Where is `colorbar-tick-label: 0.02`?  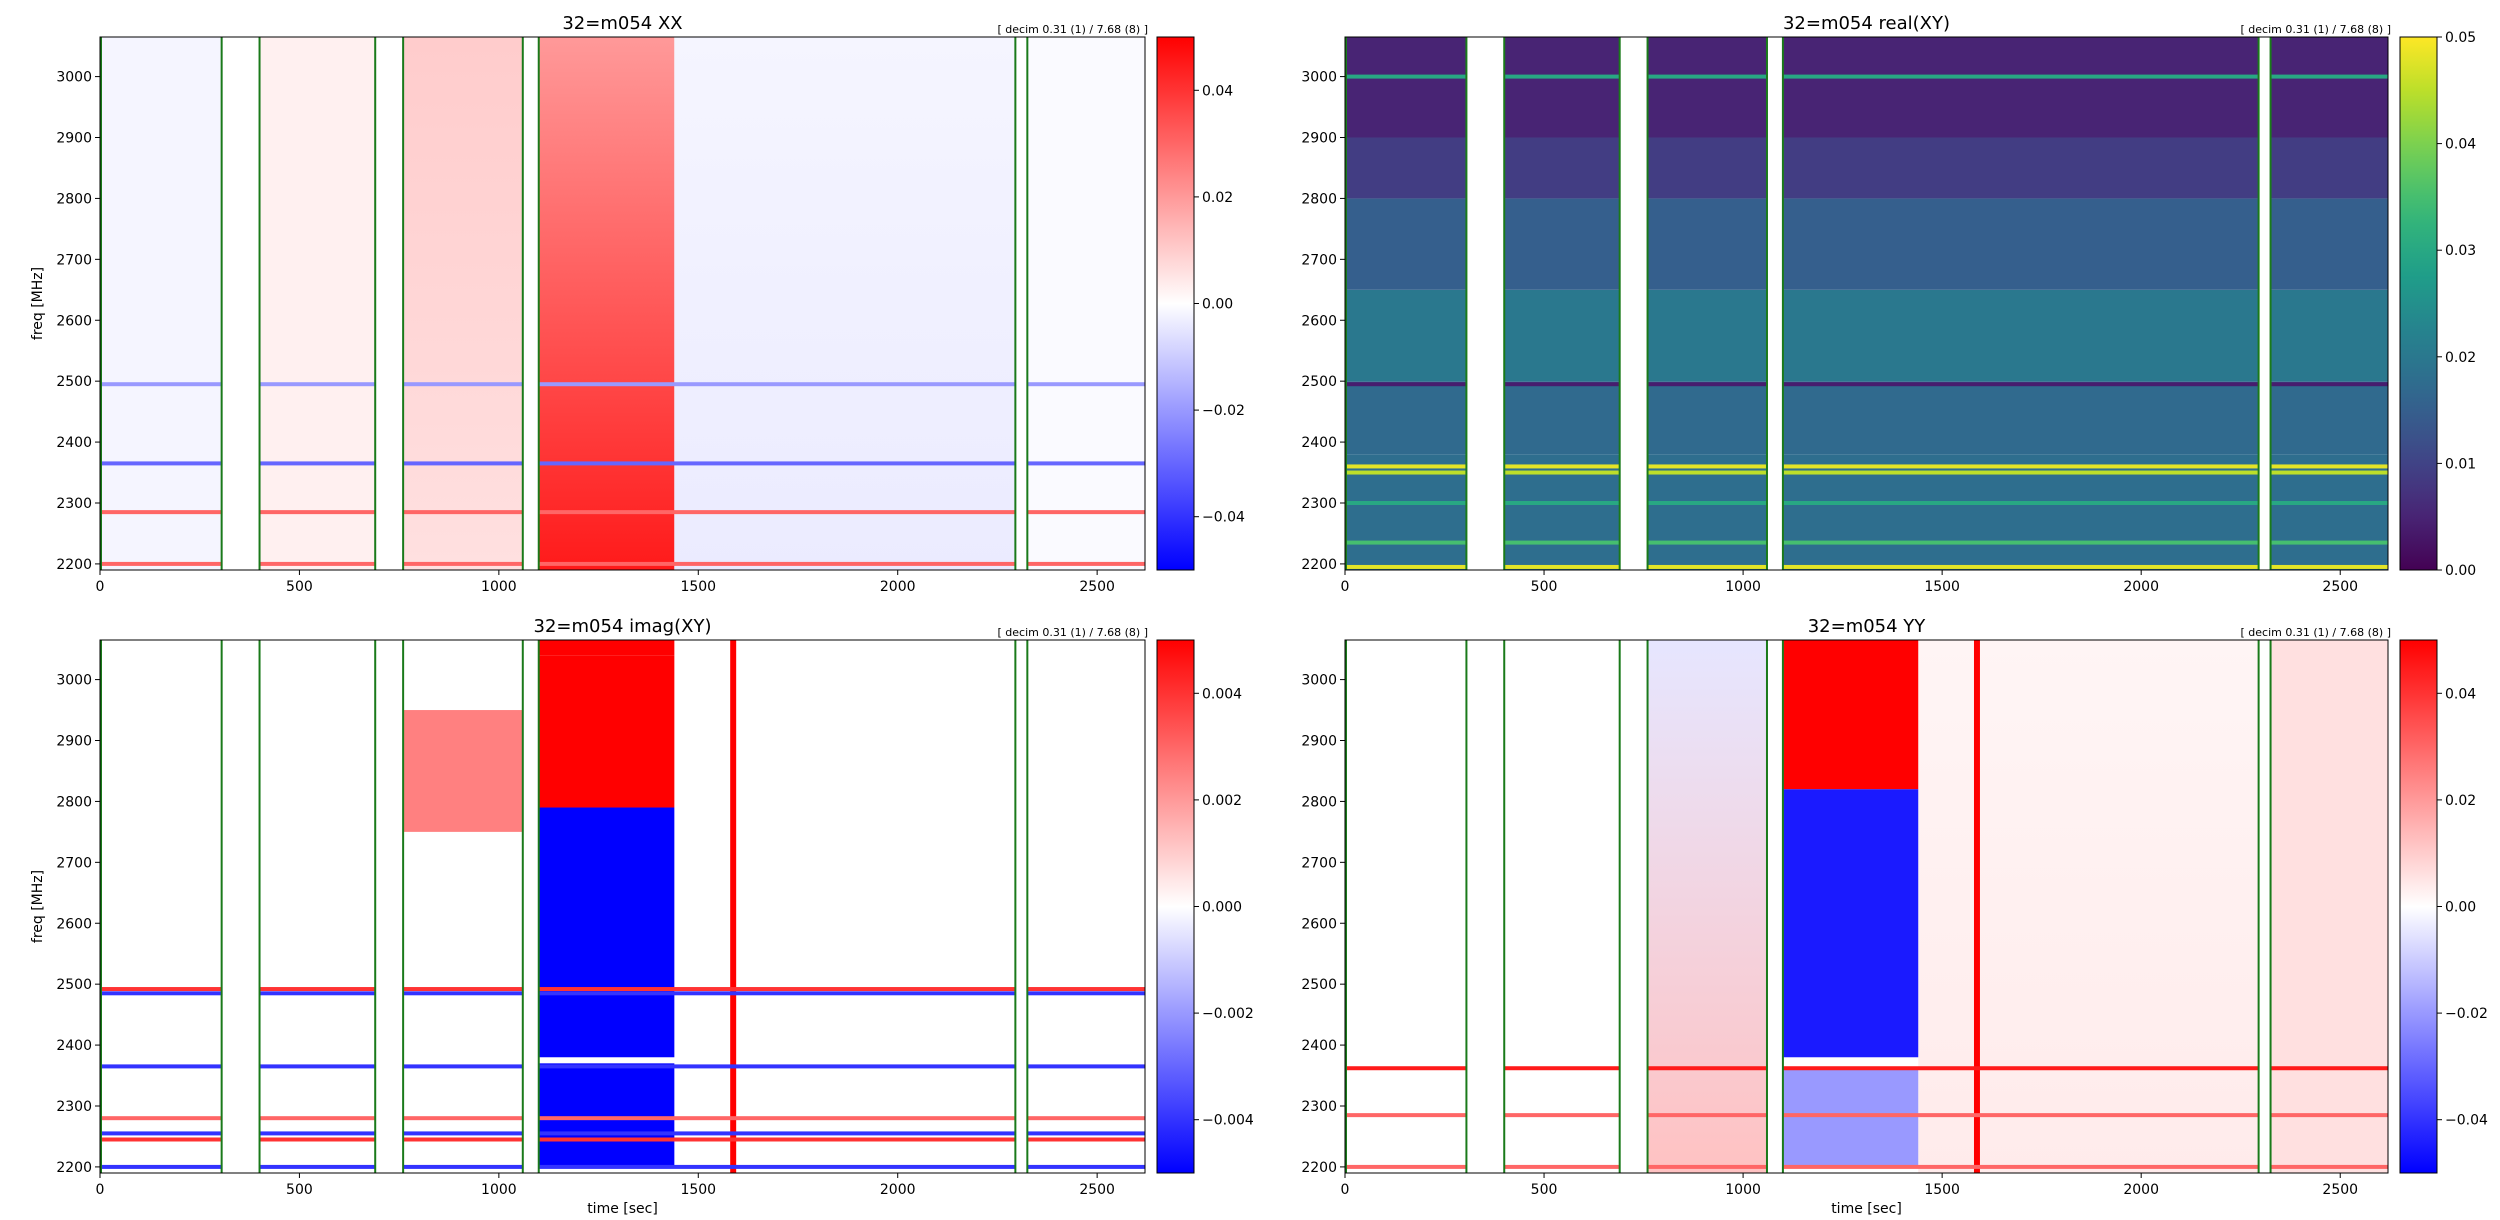
colorbar-tick-label: 0.02 is located at coordinates (2460, 801).